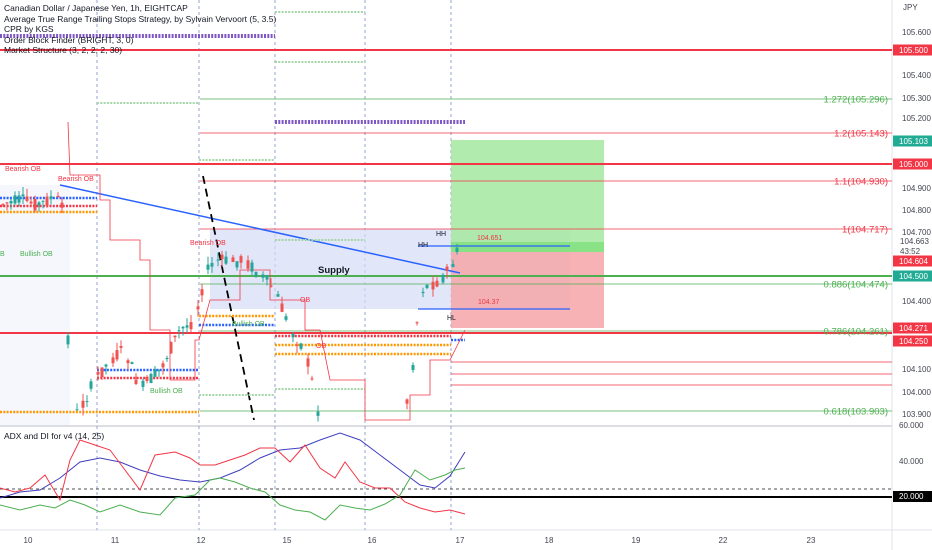  Describe the element at coordinates (916, 414) in the screenshot. I see `price-tick: 103.900` at that location.